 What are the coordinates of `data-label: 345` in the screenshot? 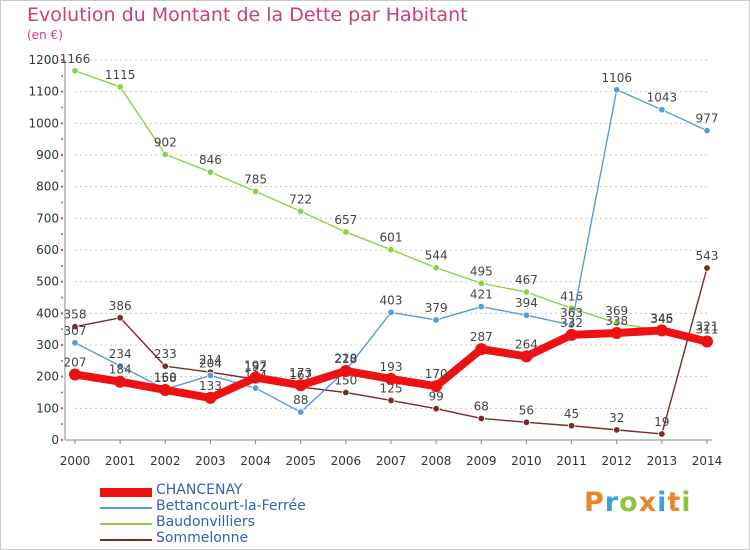 It's located at (661, 319).